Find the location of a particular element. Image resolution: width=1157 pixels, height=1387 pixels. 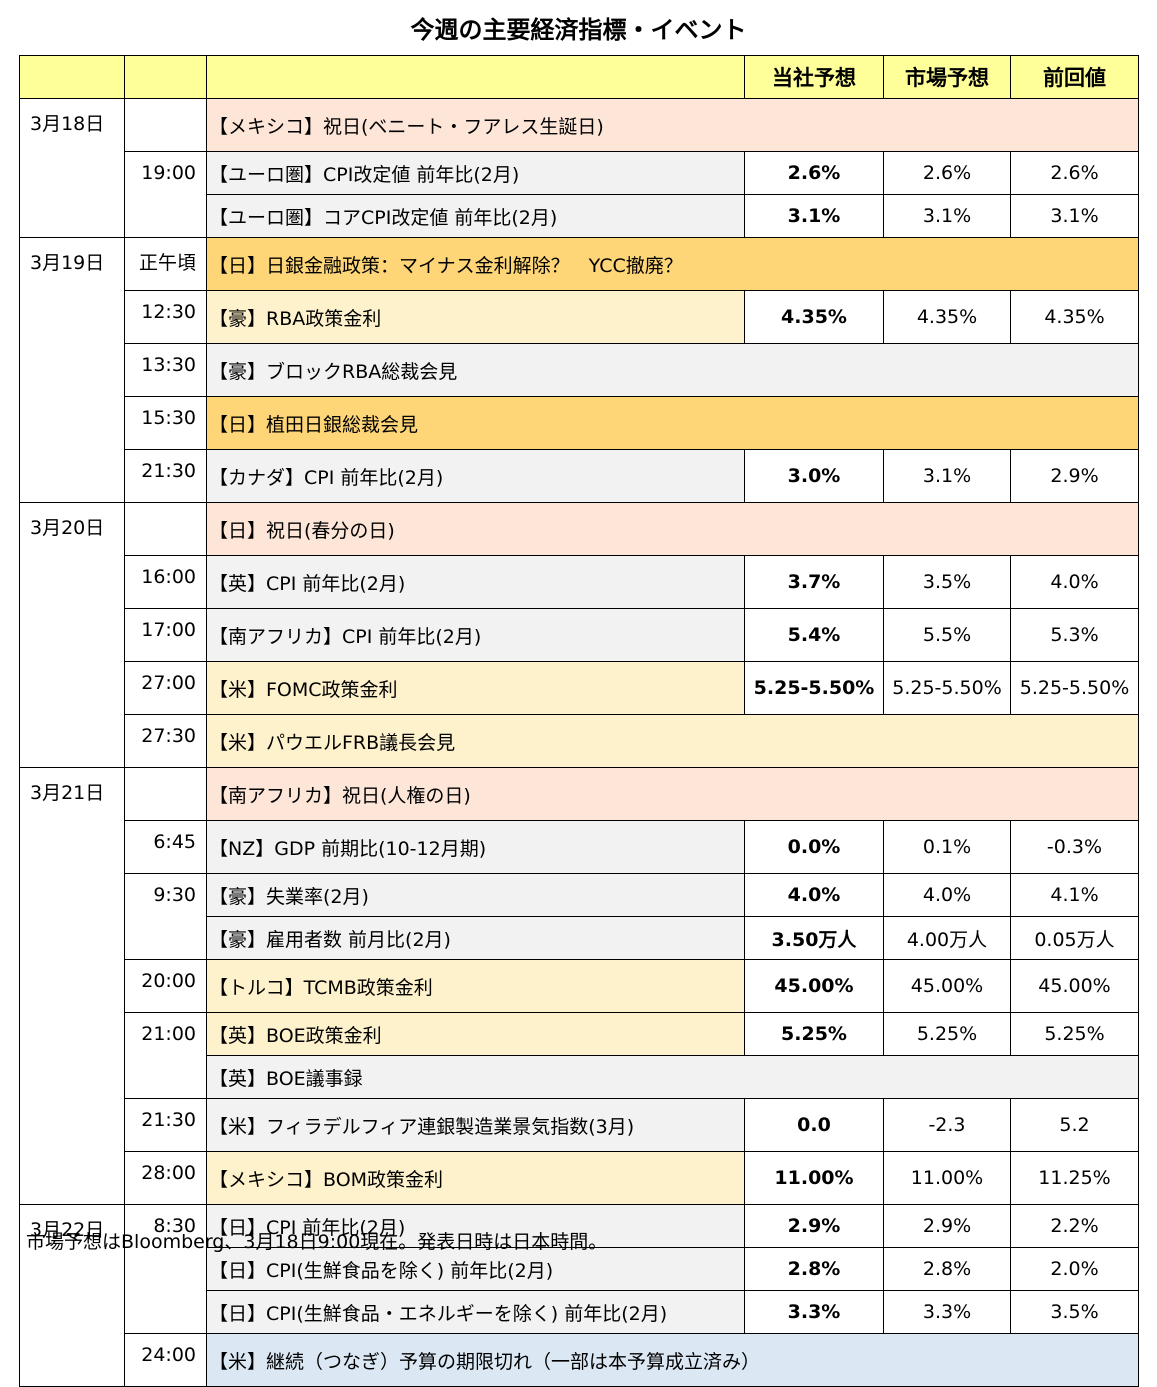

time-cell: 6:45 is located at coordinates (165, 847).